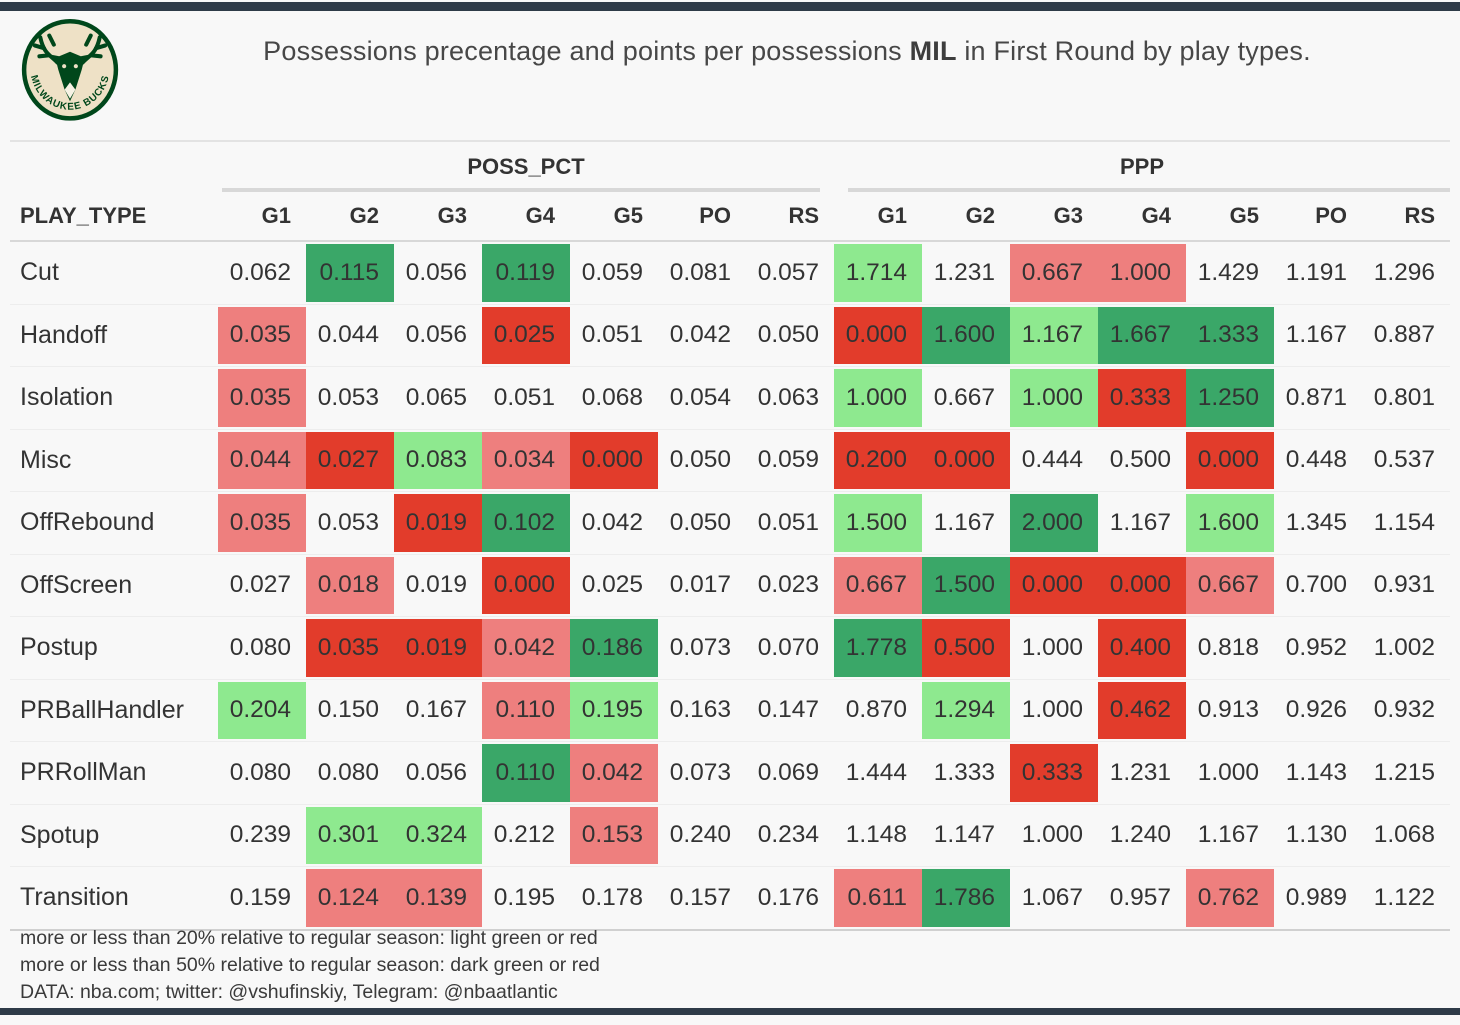  Describe the element at coordinates (700, 897) in the screenshot. I see `poss_pct-cell: 0.157` at that location.